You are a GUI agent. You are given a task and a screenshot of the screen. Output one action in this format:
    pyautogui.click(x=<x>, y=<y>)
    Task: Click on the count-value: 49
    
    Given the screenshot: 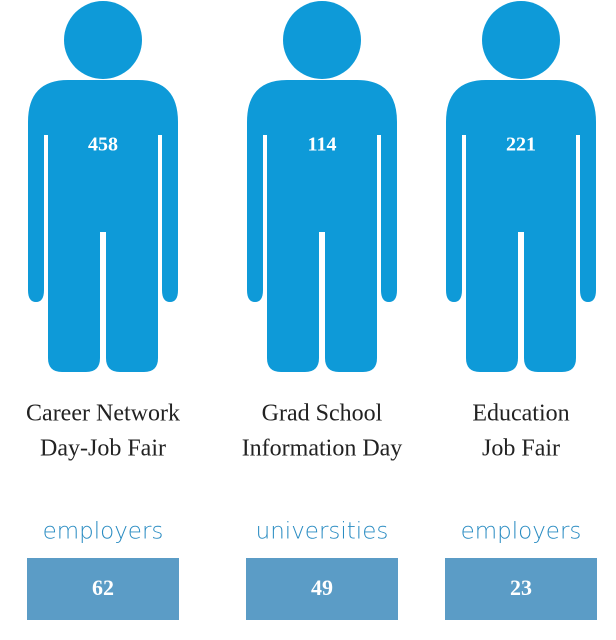 What is the action you would take?
    pyautogui.click(x=322, y=587)
    